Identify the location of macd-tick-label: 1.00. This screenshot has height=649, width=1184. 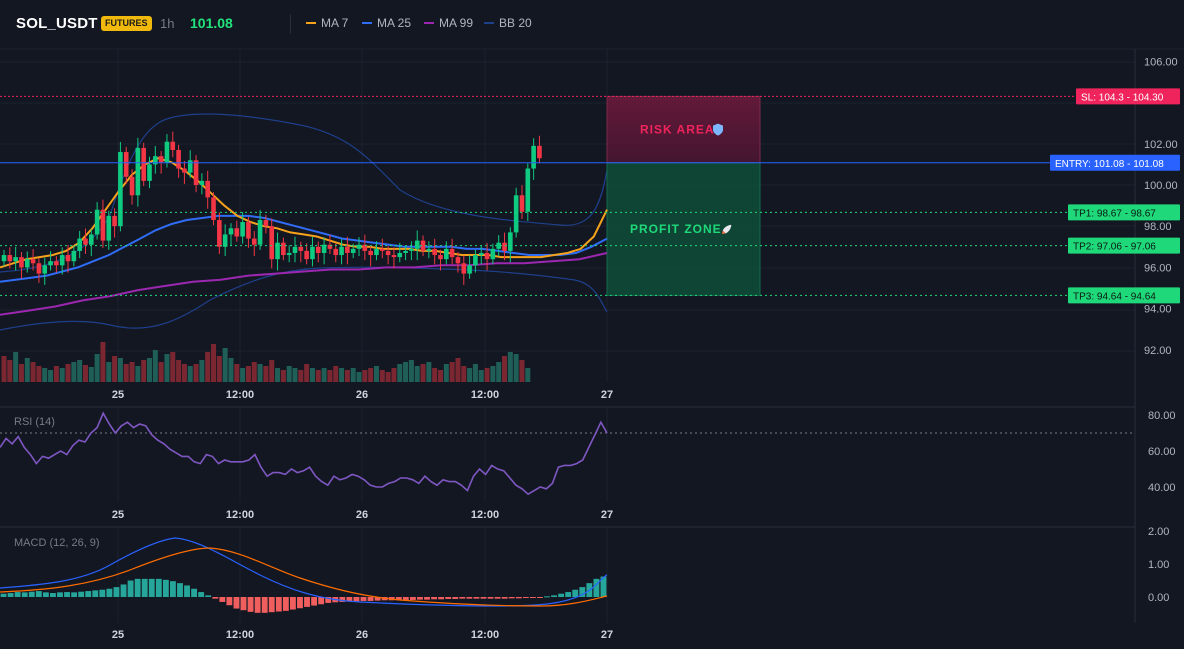
(1158, 565).